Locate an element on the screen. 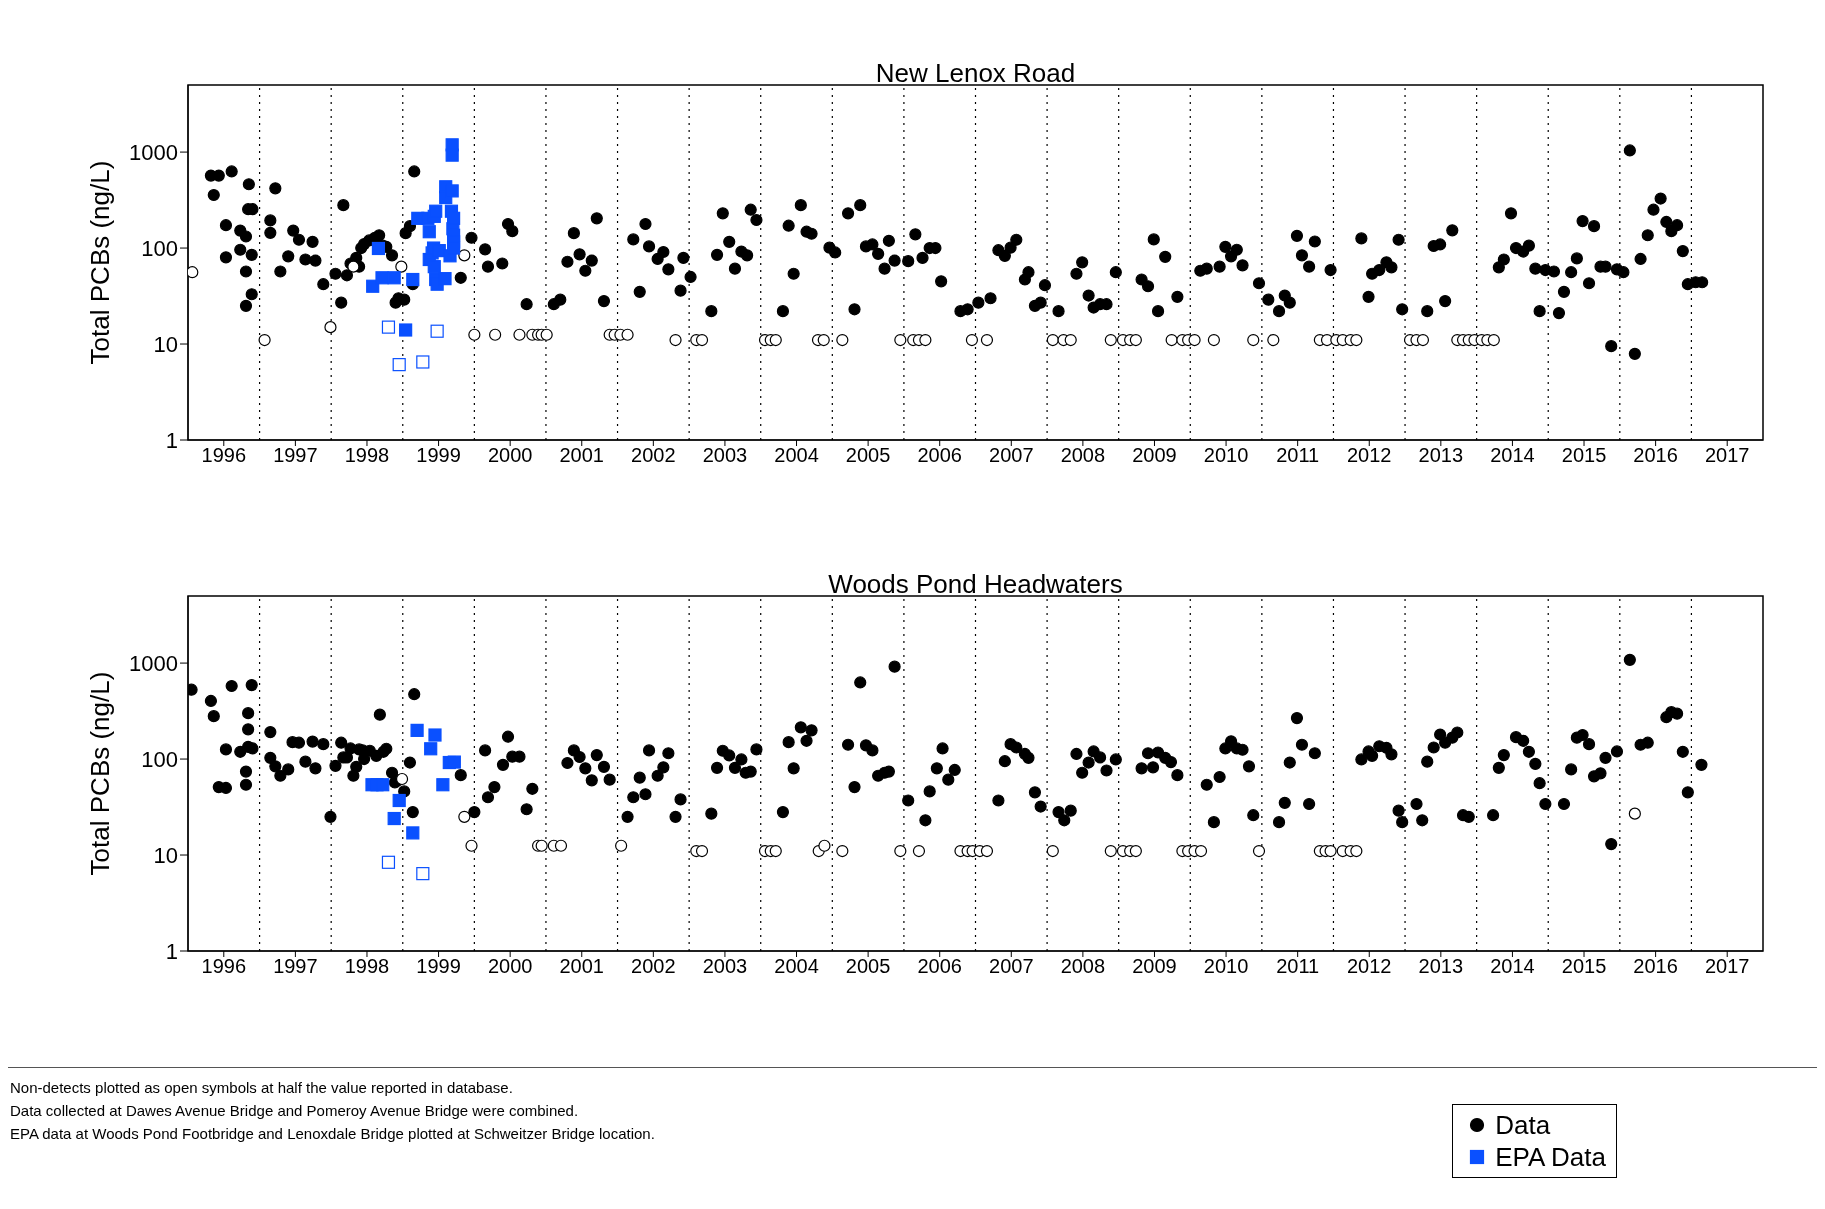 This screenshot has height=1209, width=1825. legend-label: EPA Data is located at coordinates (1550, 1157).